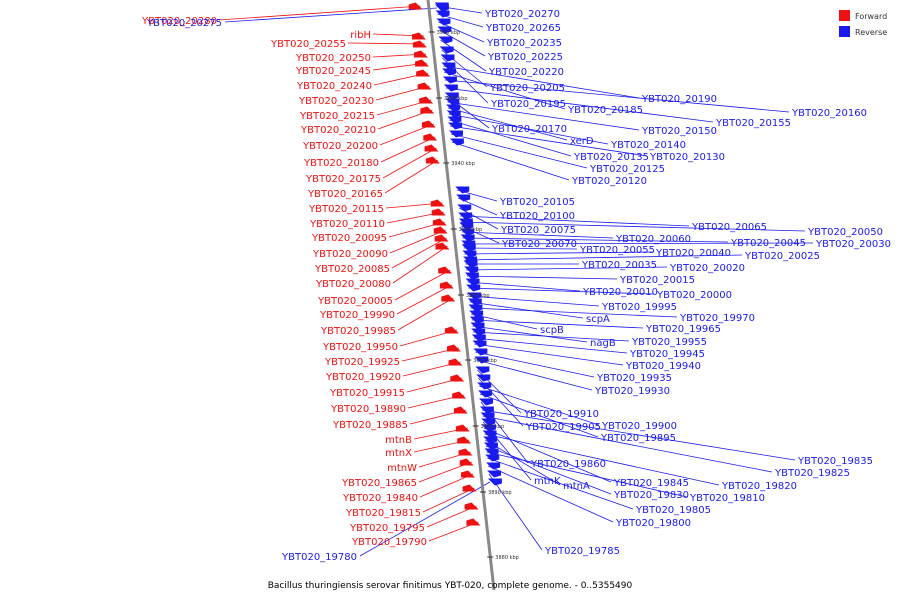 The height and width of the screenshot is (600, 900). Describe the element at coordinates (538, 230) in the screenshot. I see `reverse-gene-label: YBT020_20075` at that location.